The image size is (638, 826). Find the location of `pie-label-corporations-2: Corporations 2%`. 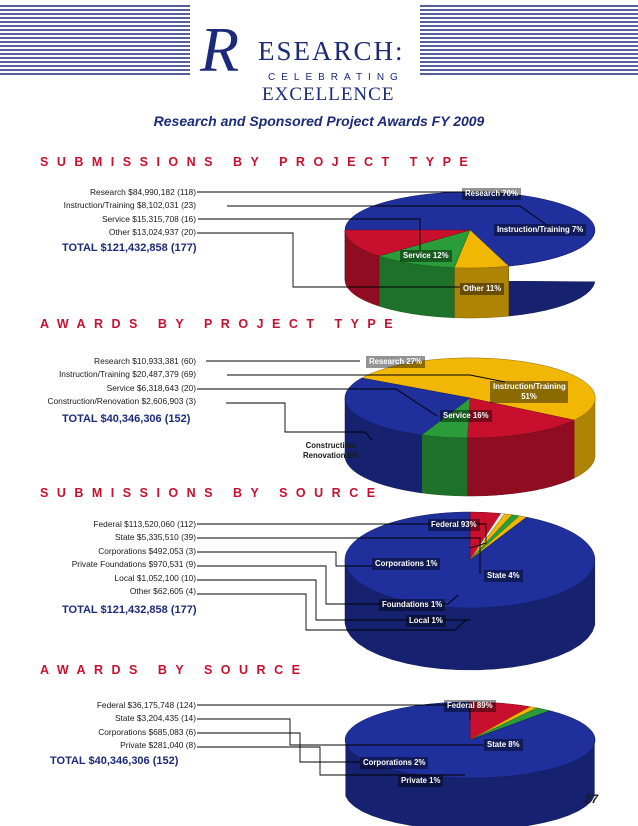

pie-label-corporations-2: Corporations 2% is located at coordinates (394, 763).